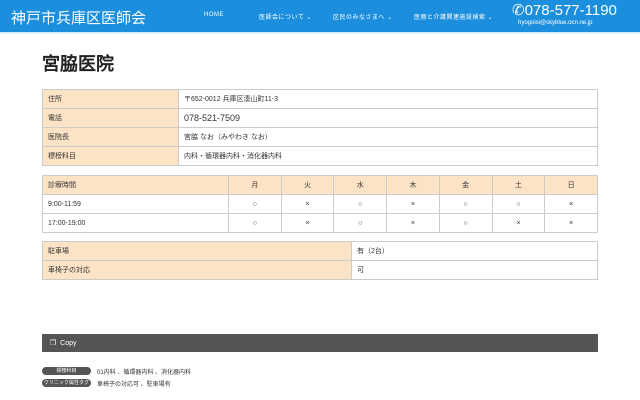 The image size is (640, 400). I want to click on copy-label: Copy, so click(68, 343).